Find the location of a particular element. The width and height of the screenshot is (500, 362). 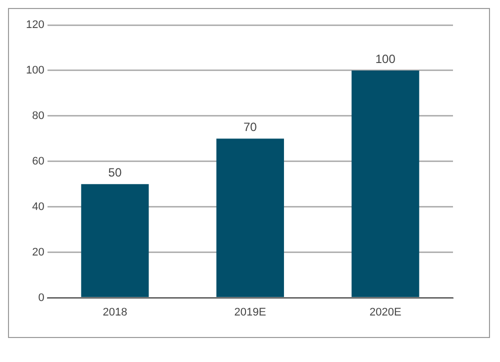

y-tick-label: 60 is located at coordinates (38, 161).